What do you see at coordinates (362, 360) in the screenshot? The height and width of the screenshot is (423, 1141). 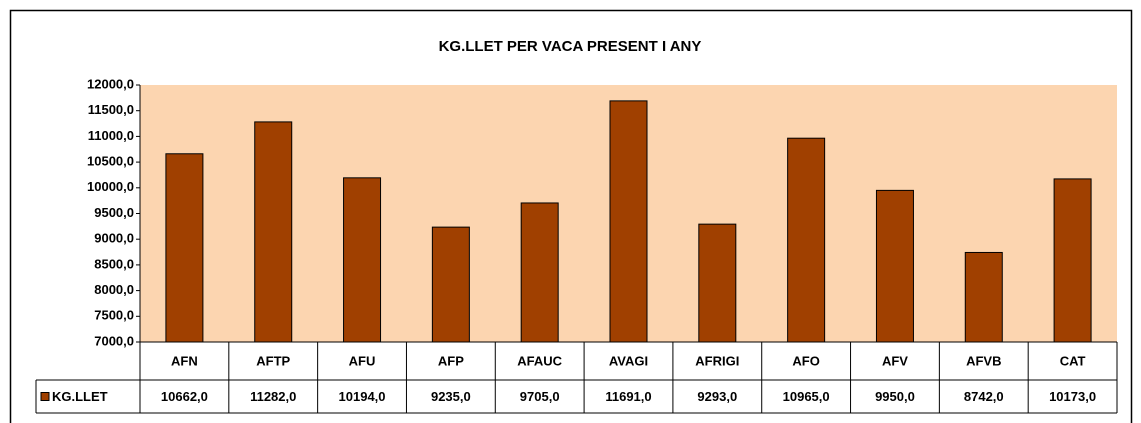 I see `x-tick-label: AFU` at bounding box center [362, 360].